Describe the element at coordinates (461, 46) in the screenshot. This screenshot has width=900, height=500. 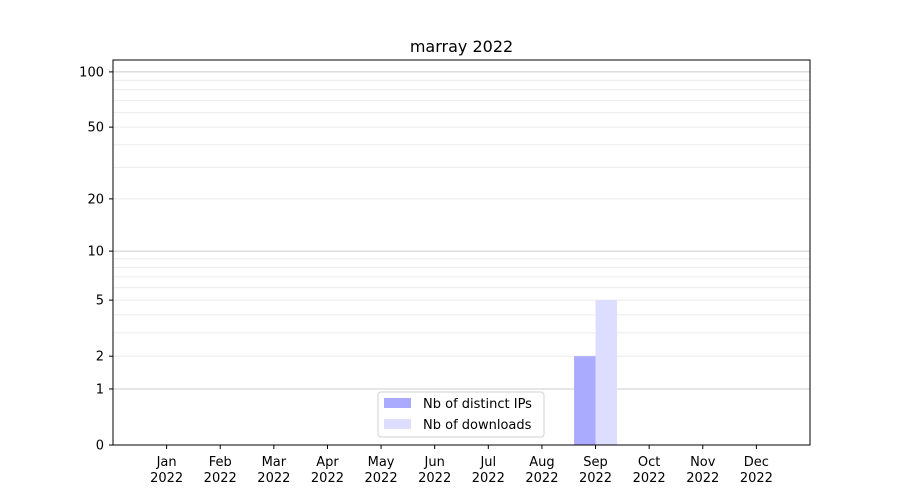
I see `chart-title: marray 2022` at that location.